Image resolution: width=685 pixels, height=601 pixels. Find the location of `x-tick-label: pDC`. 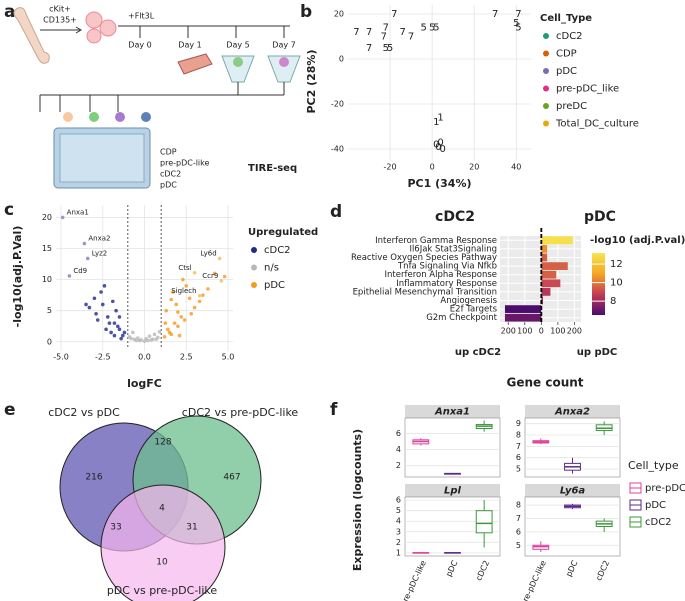

x-tick-label: pDC is located at coordinates (451, 568).